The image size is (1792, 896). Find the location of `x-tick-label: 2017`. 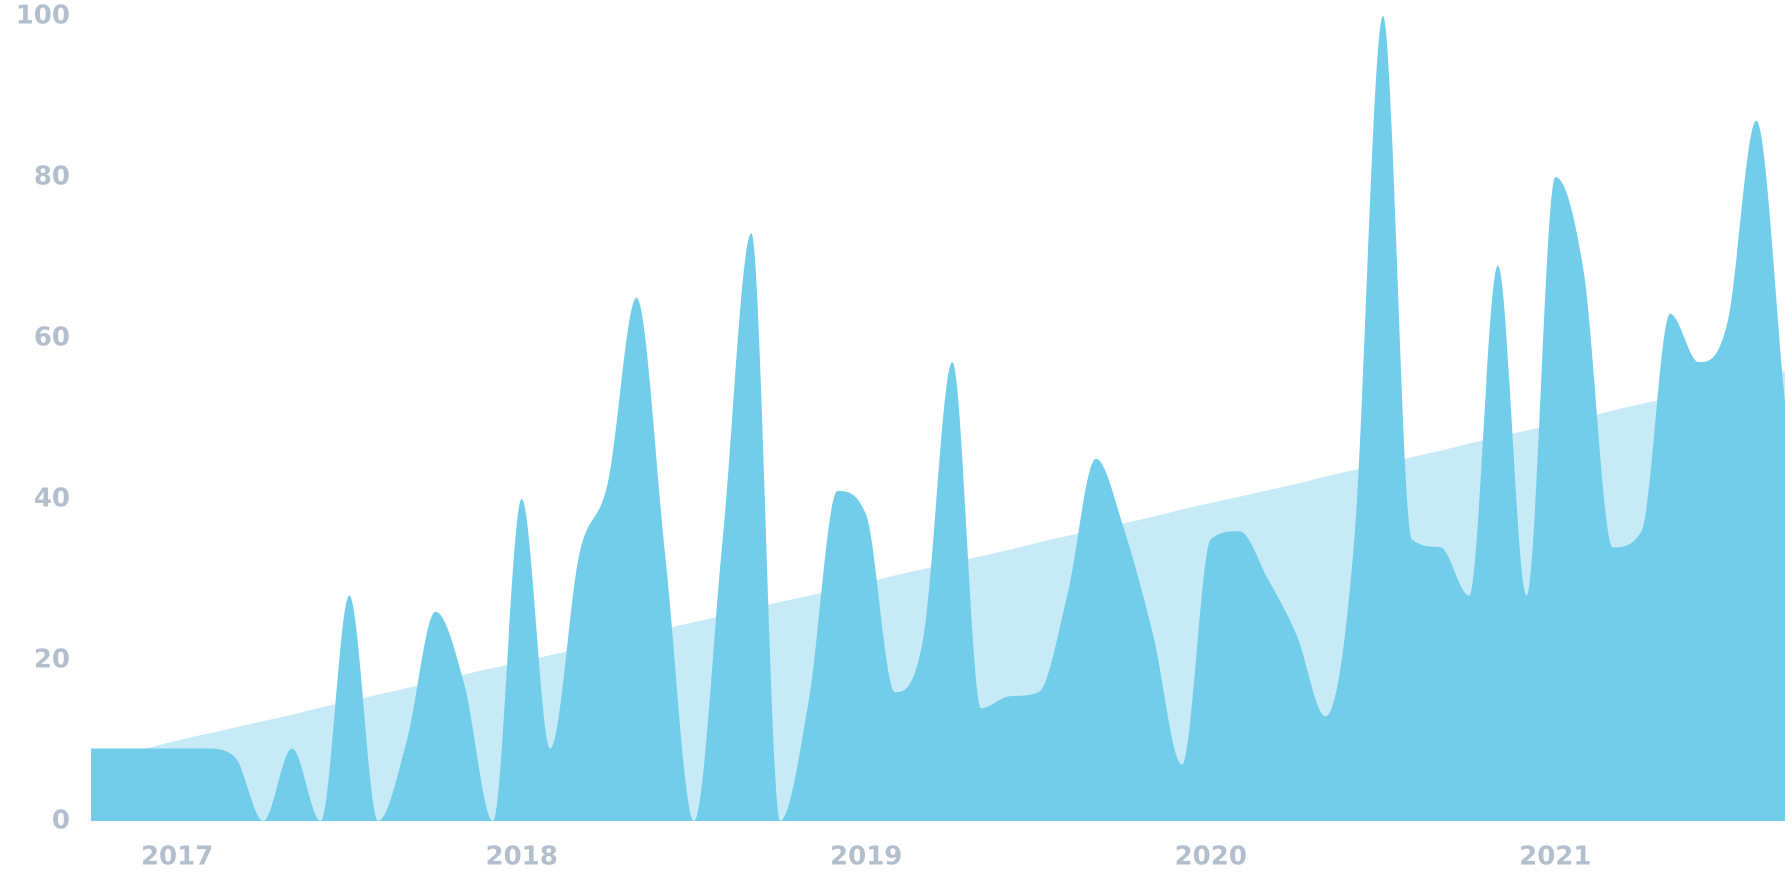

x-tick-label: 2017 is located at coordinates (177, 857).